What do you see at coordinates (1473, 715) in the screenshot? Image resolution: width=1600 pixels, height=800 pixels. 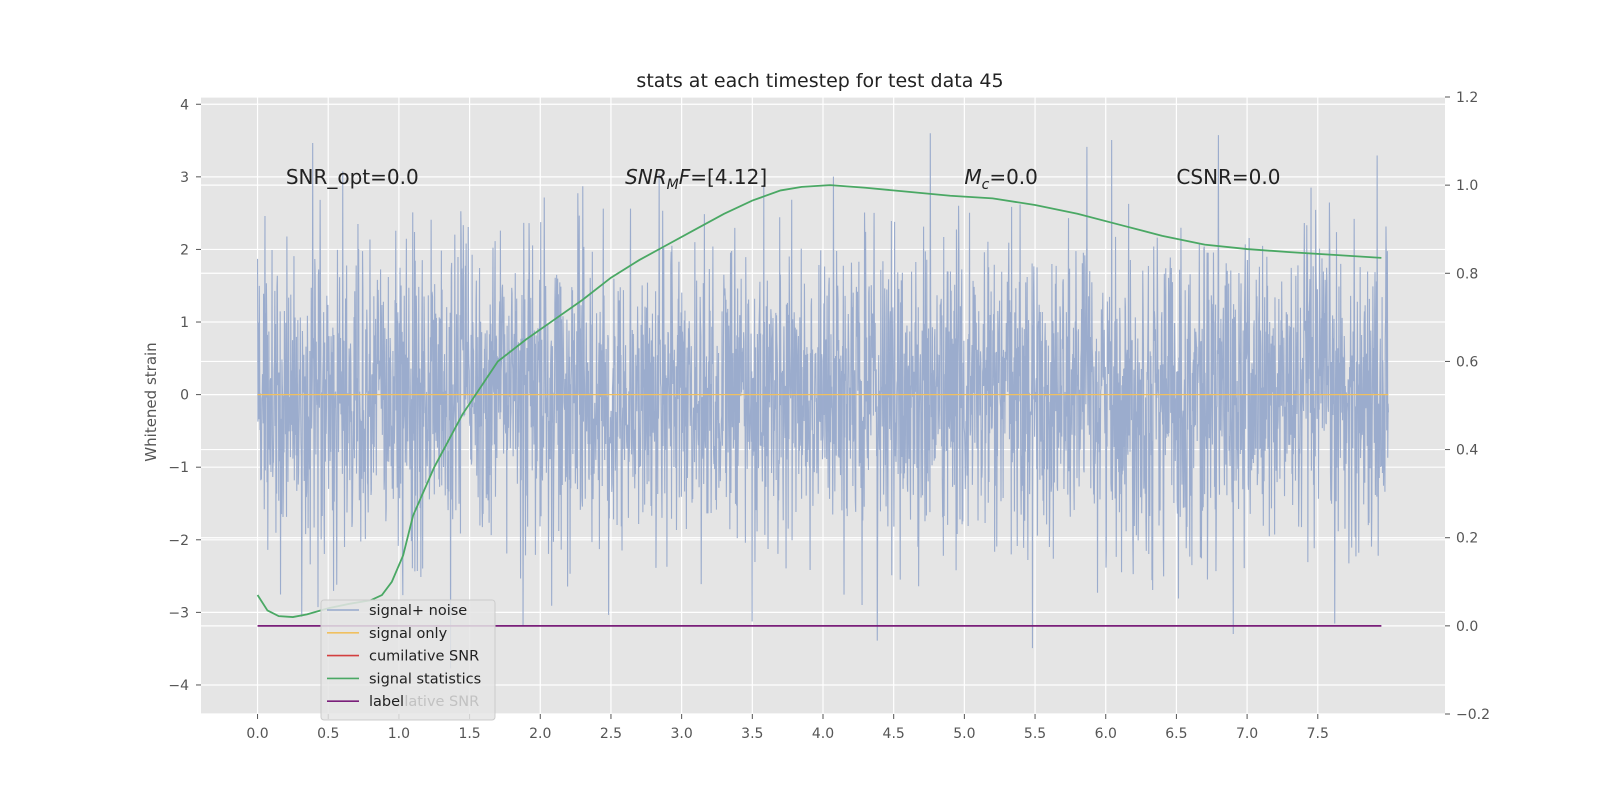 I see `y2-tick-label: −0.2` at bounding box center [1473, 715].